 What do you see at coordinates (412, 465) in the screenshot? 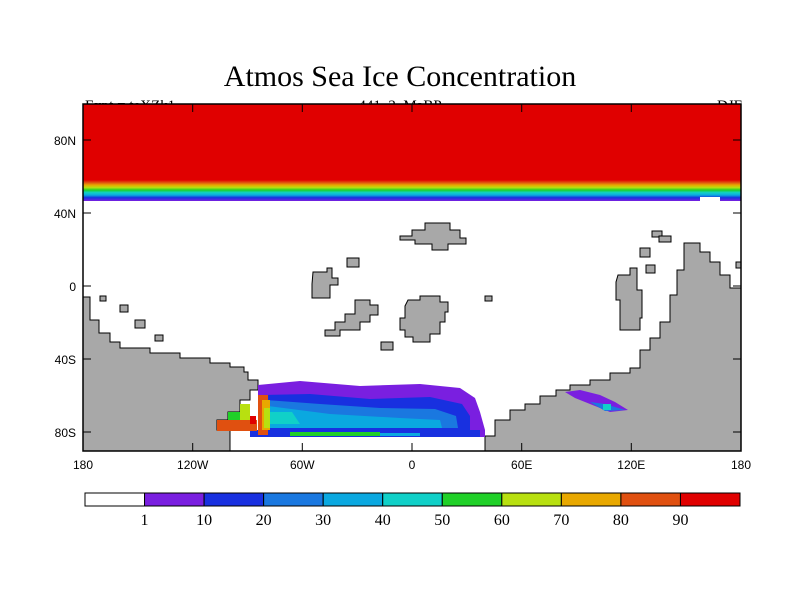
I see `x-tick-0: 0` at bounding box center [412, 465].